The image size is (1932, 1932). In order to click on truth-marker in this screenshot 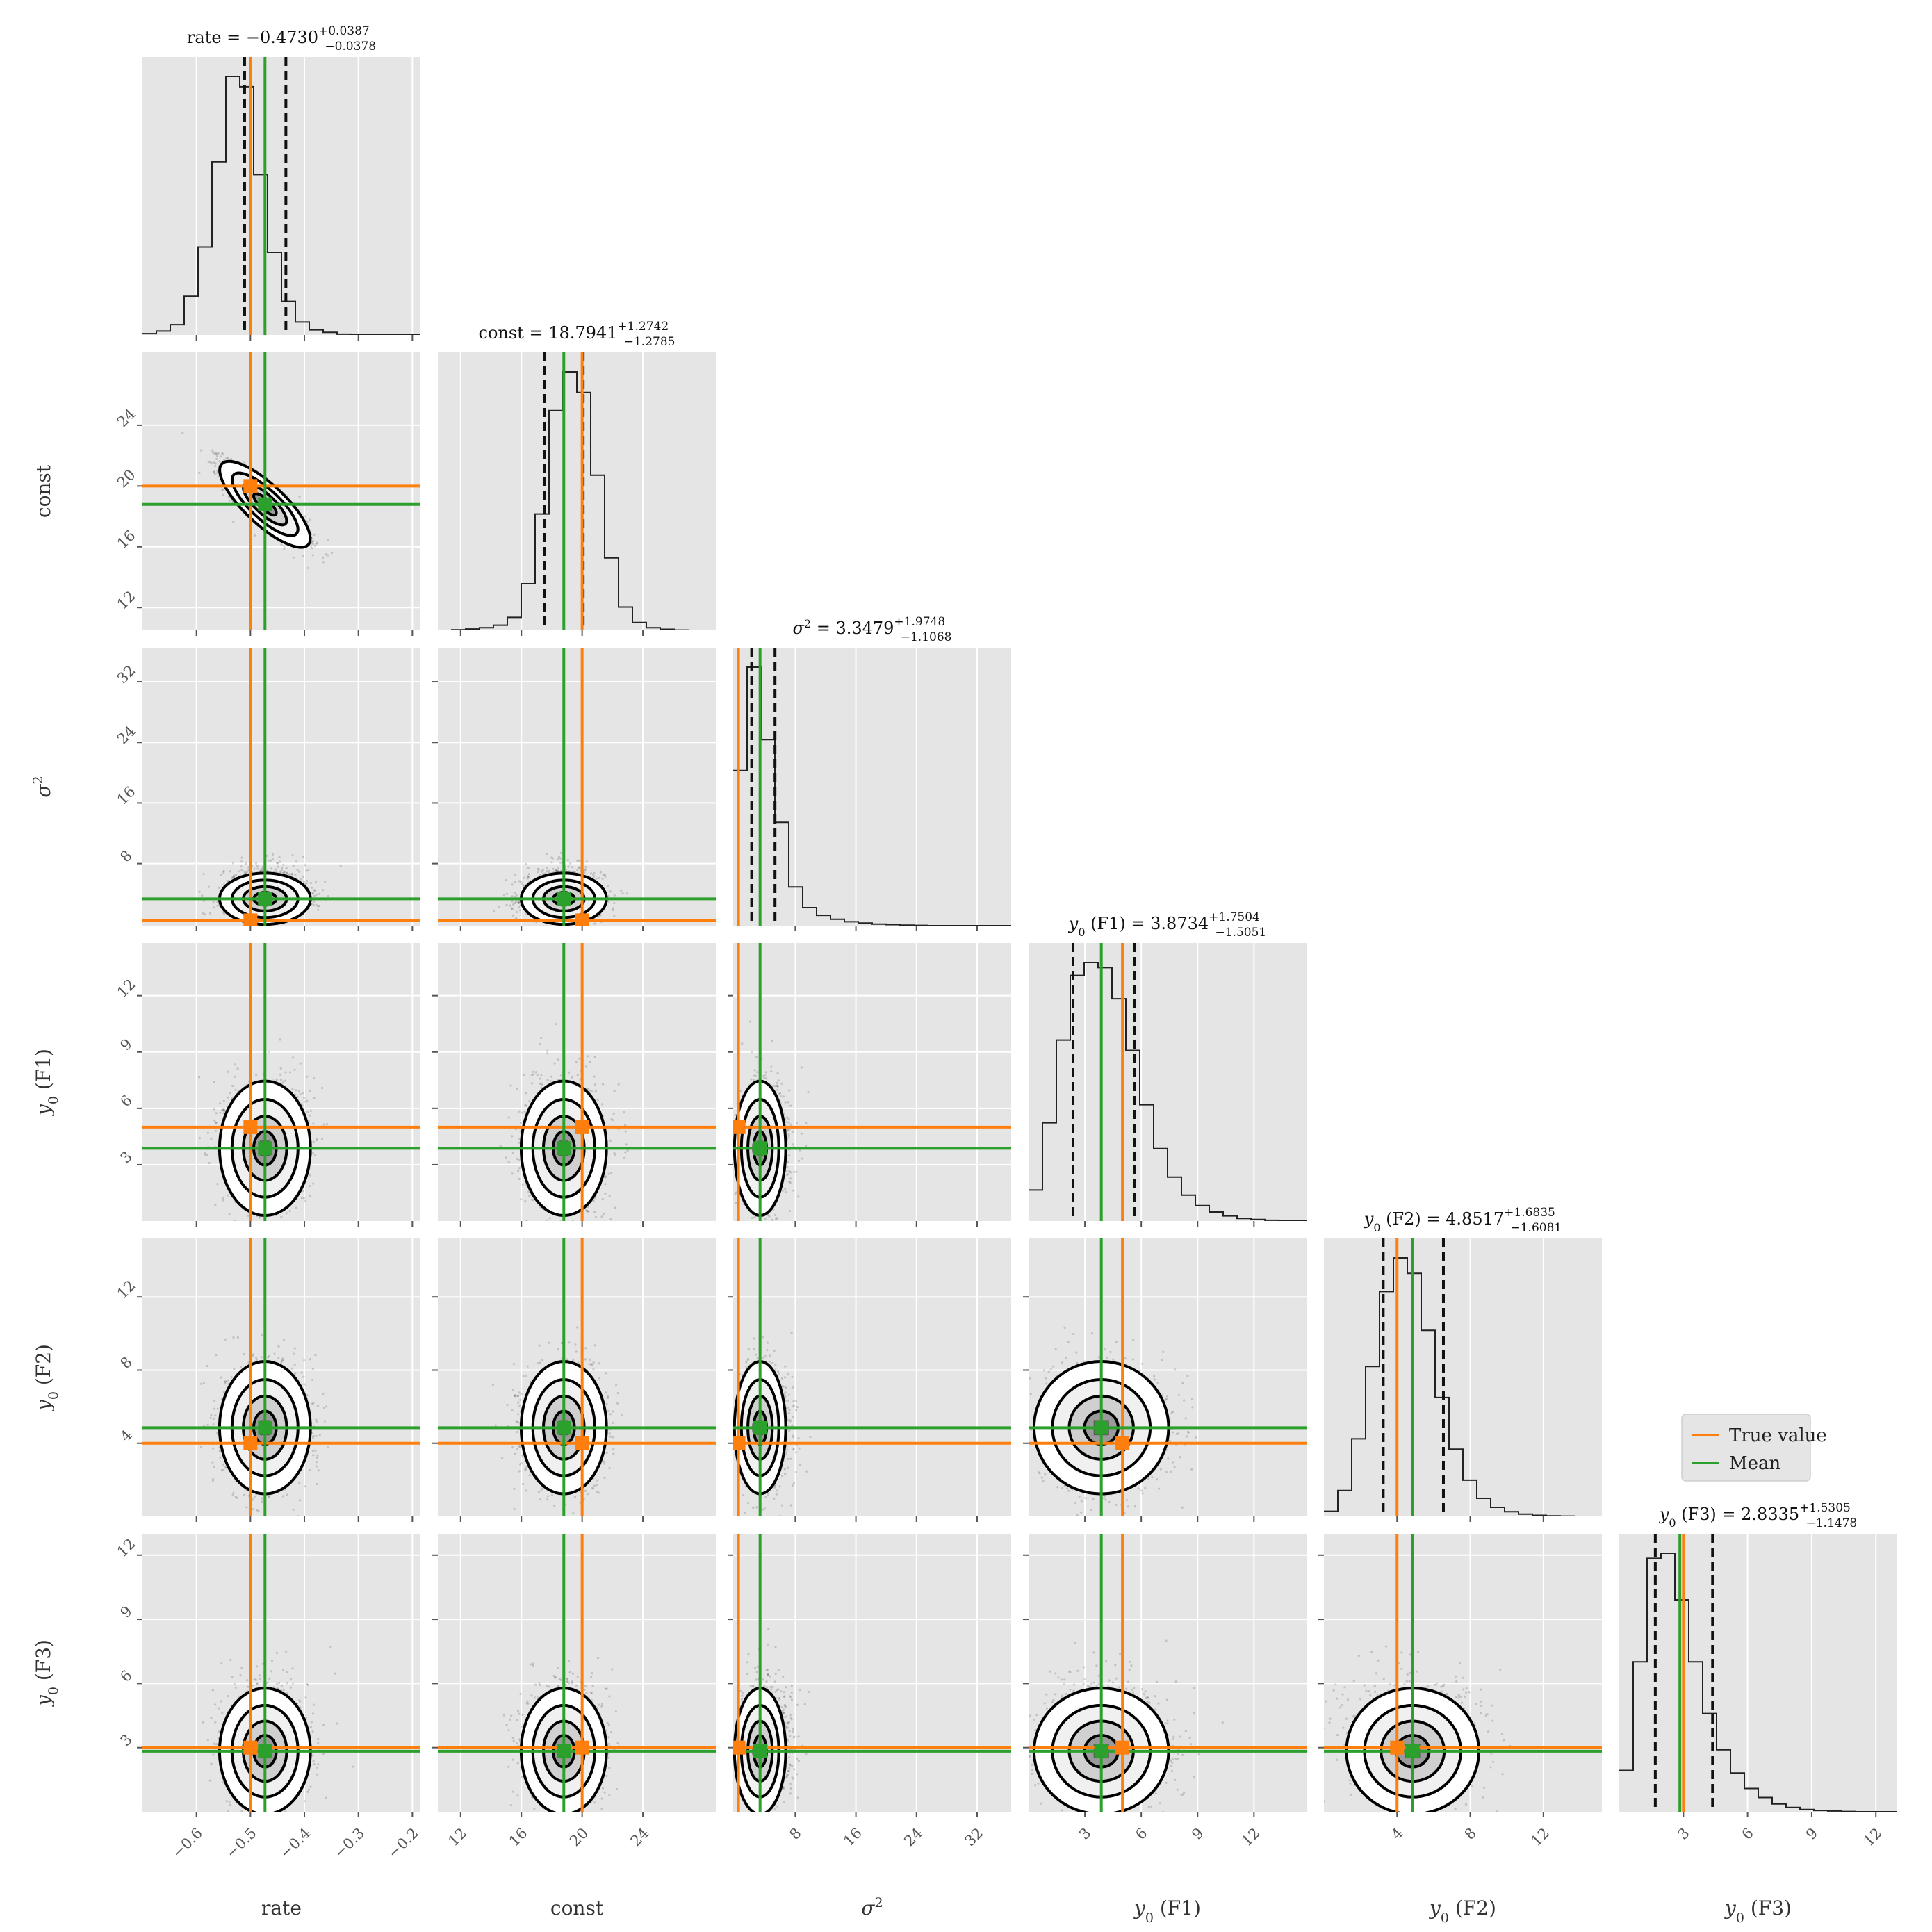, I will do `click(250, 486)`.